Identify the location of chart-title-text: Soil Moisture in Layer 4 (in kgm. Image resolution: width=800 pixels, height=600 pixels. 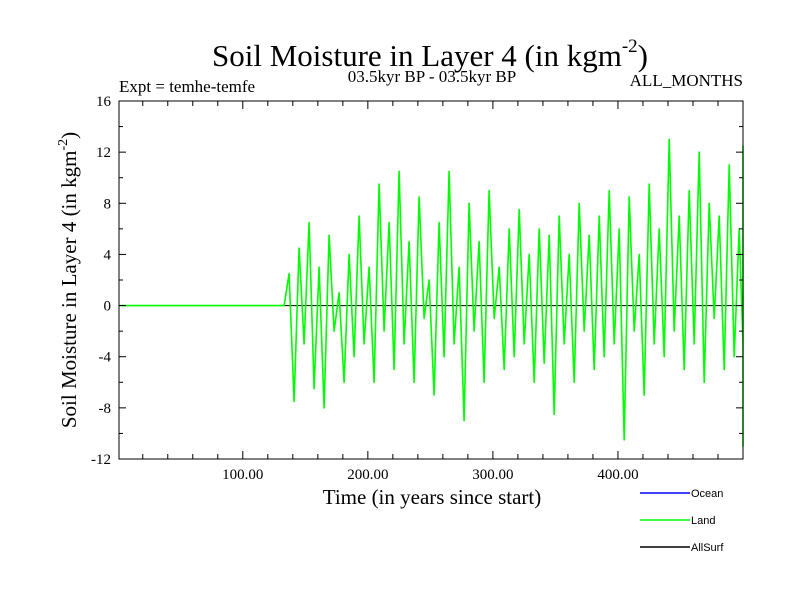
(417, 55).